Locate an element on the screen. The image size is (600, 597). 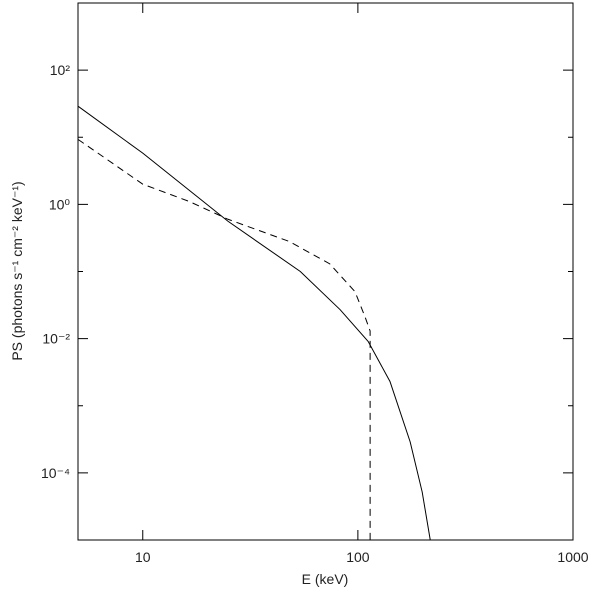
x-tick-label: 100 is located at coordinates (358, 557).